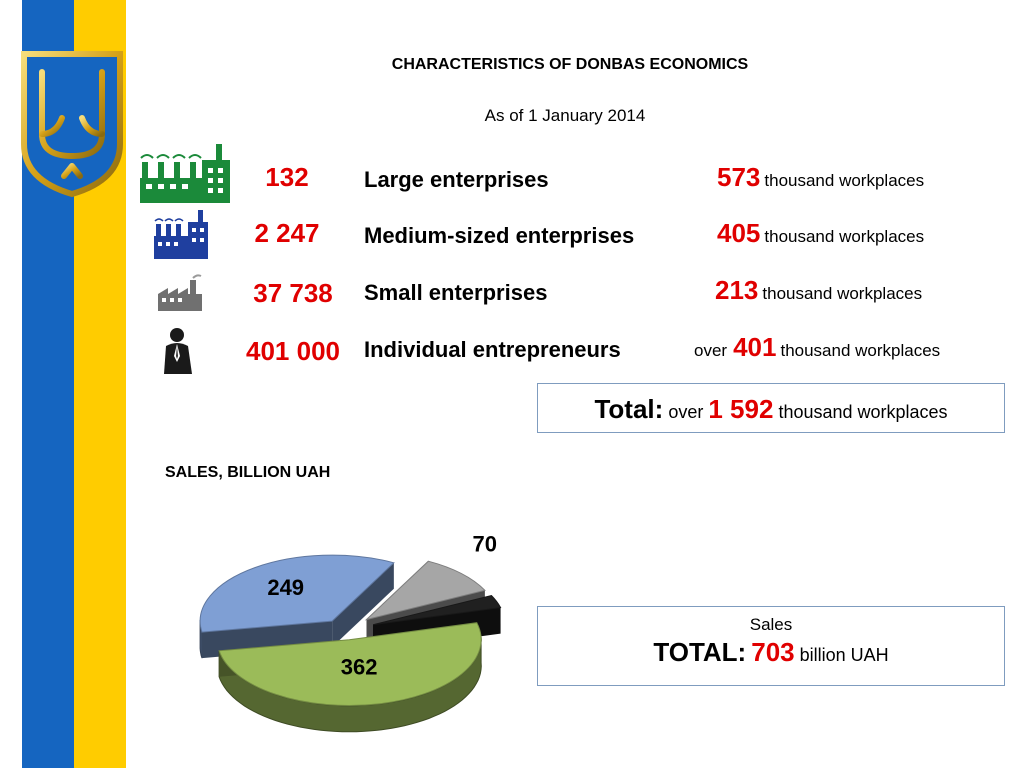 The image size is (1024, 768). Describe the element at coordinates (72, 124) in the screenshot. I see `trident-emblem-icon` at that location.